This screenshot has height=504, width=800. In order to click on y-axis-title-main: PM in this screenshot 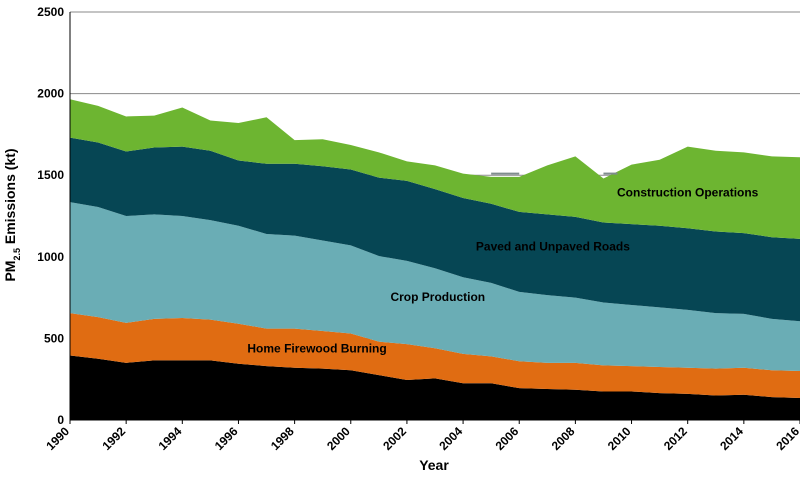, I will do `click(10, 271)`.